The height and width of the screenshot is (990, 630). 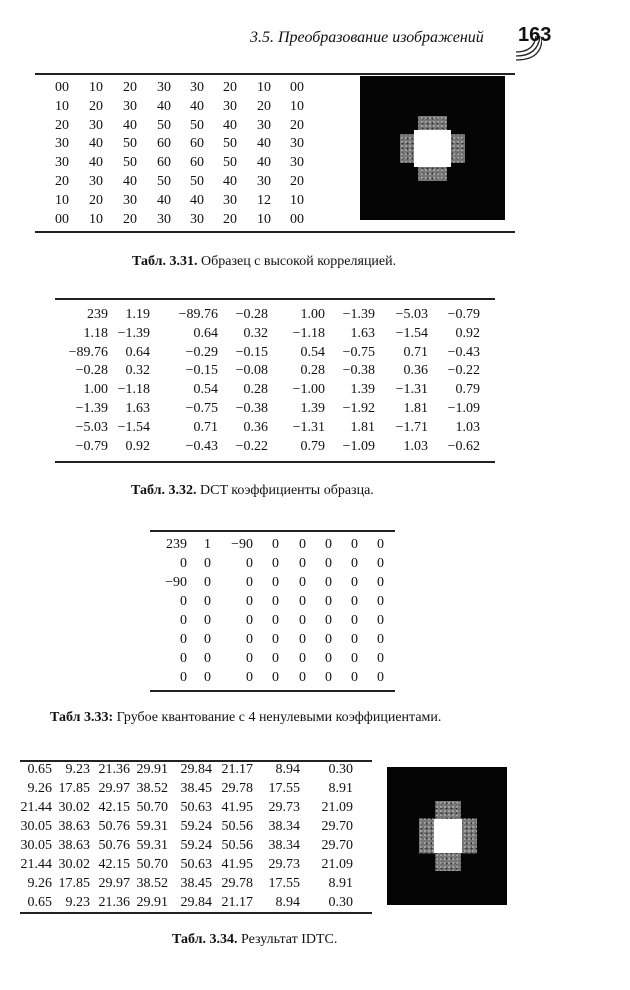 What do you see at coordinates (196, 807) in the screenshot?
I see `table-cell: 50.63` at bounding box center [196, 807].